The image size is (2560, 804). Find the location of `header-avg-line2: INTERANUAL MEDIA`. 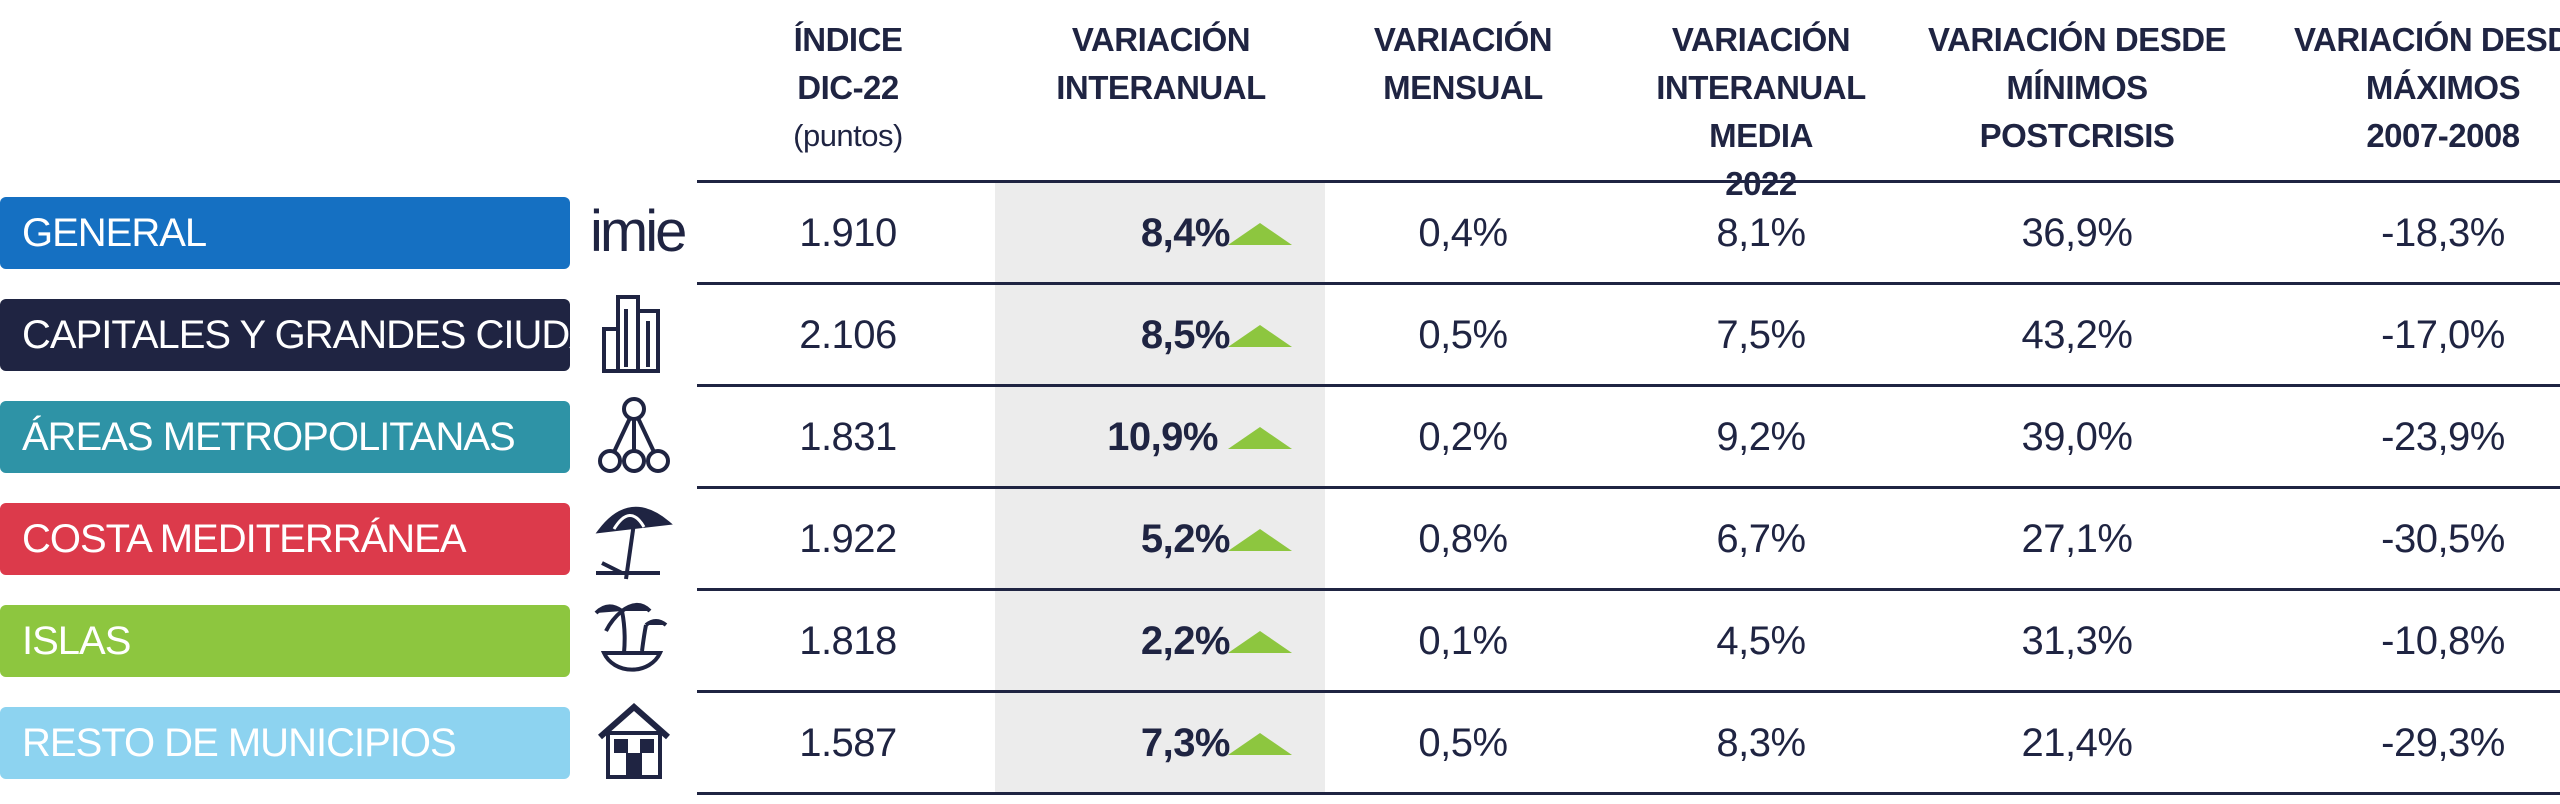

header-avg-line2: INTERANUAL MEDIA is located at coordinates (1761, 111).